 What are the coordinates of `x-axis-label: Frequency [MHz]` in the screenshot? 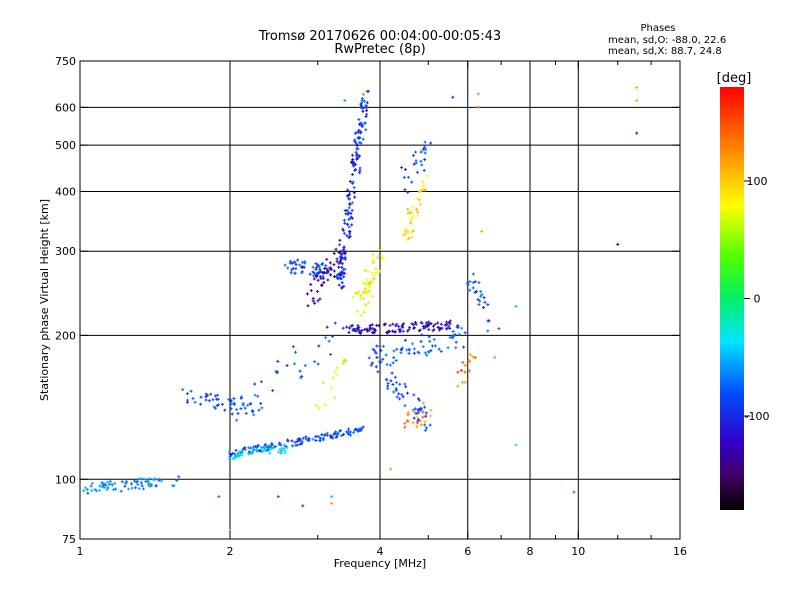 It's located at (380, 563).